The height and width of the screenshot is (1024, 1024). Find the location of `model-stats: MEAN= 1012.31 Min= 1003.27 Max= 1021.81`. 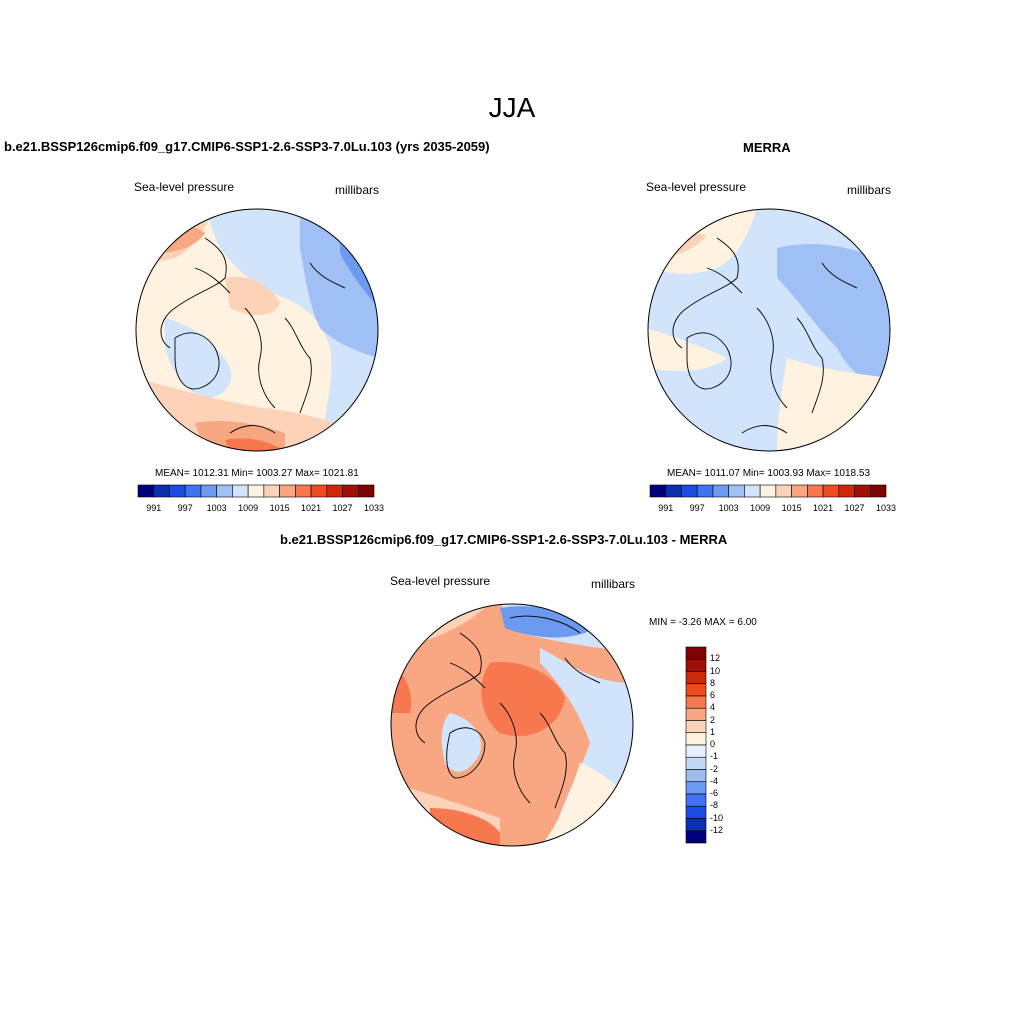

model-stats: MEAN= 1012.31 Min= 1003.27 Max= 1021.81 is located at coordinates (257, 473).